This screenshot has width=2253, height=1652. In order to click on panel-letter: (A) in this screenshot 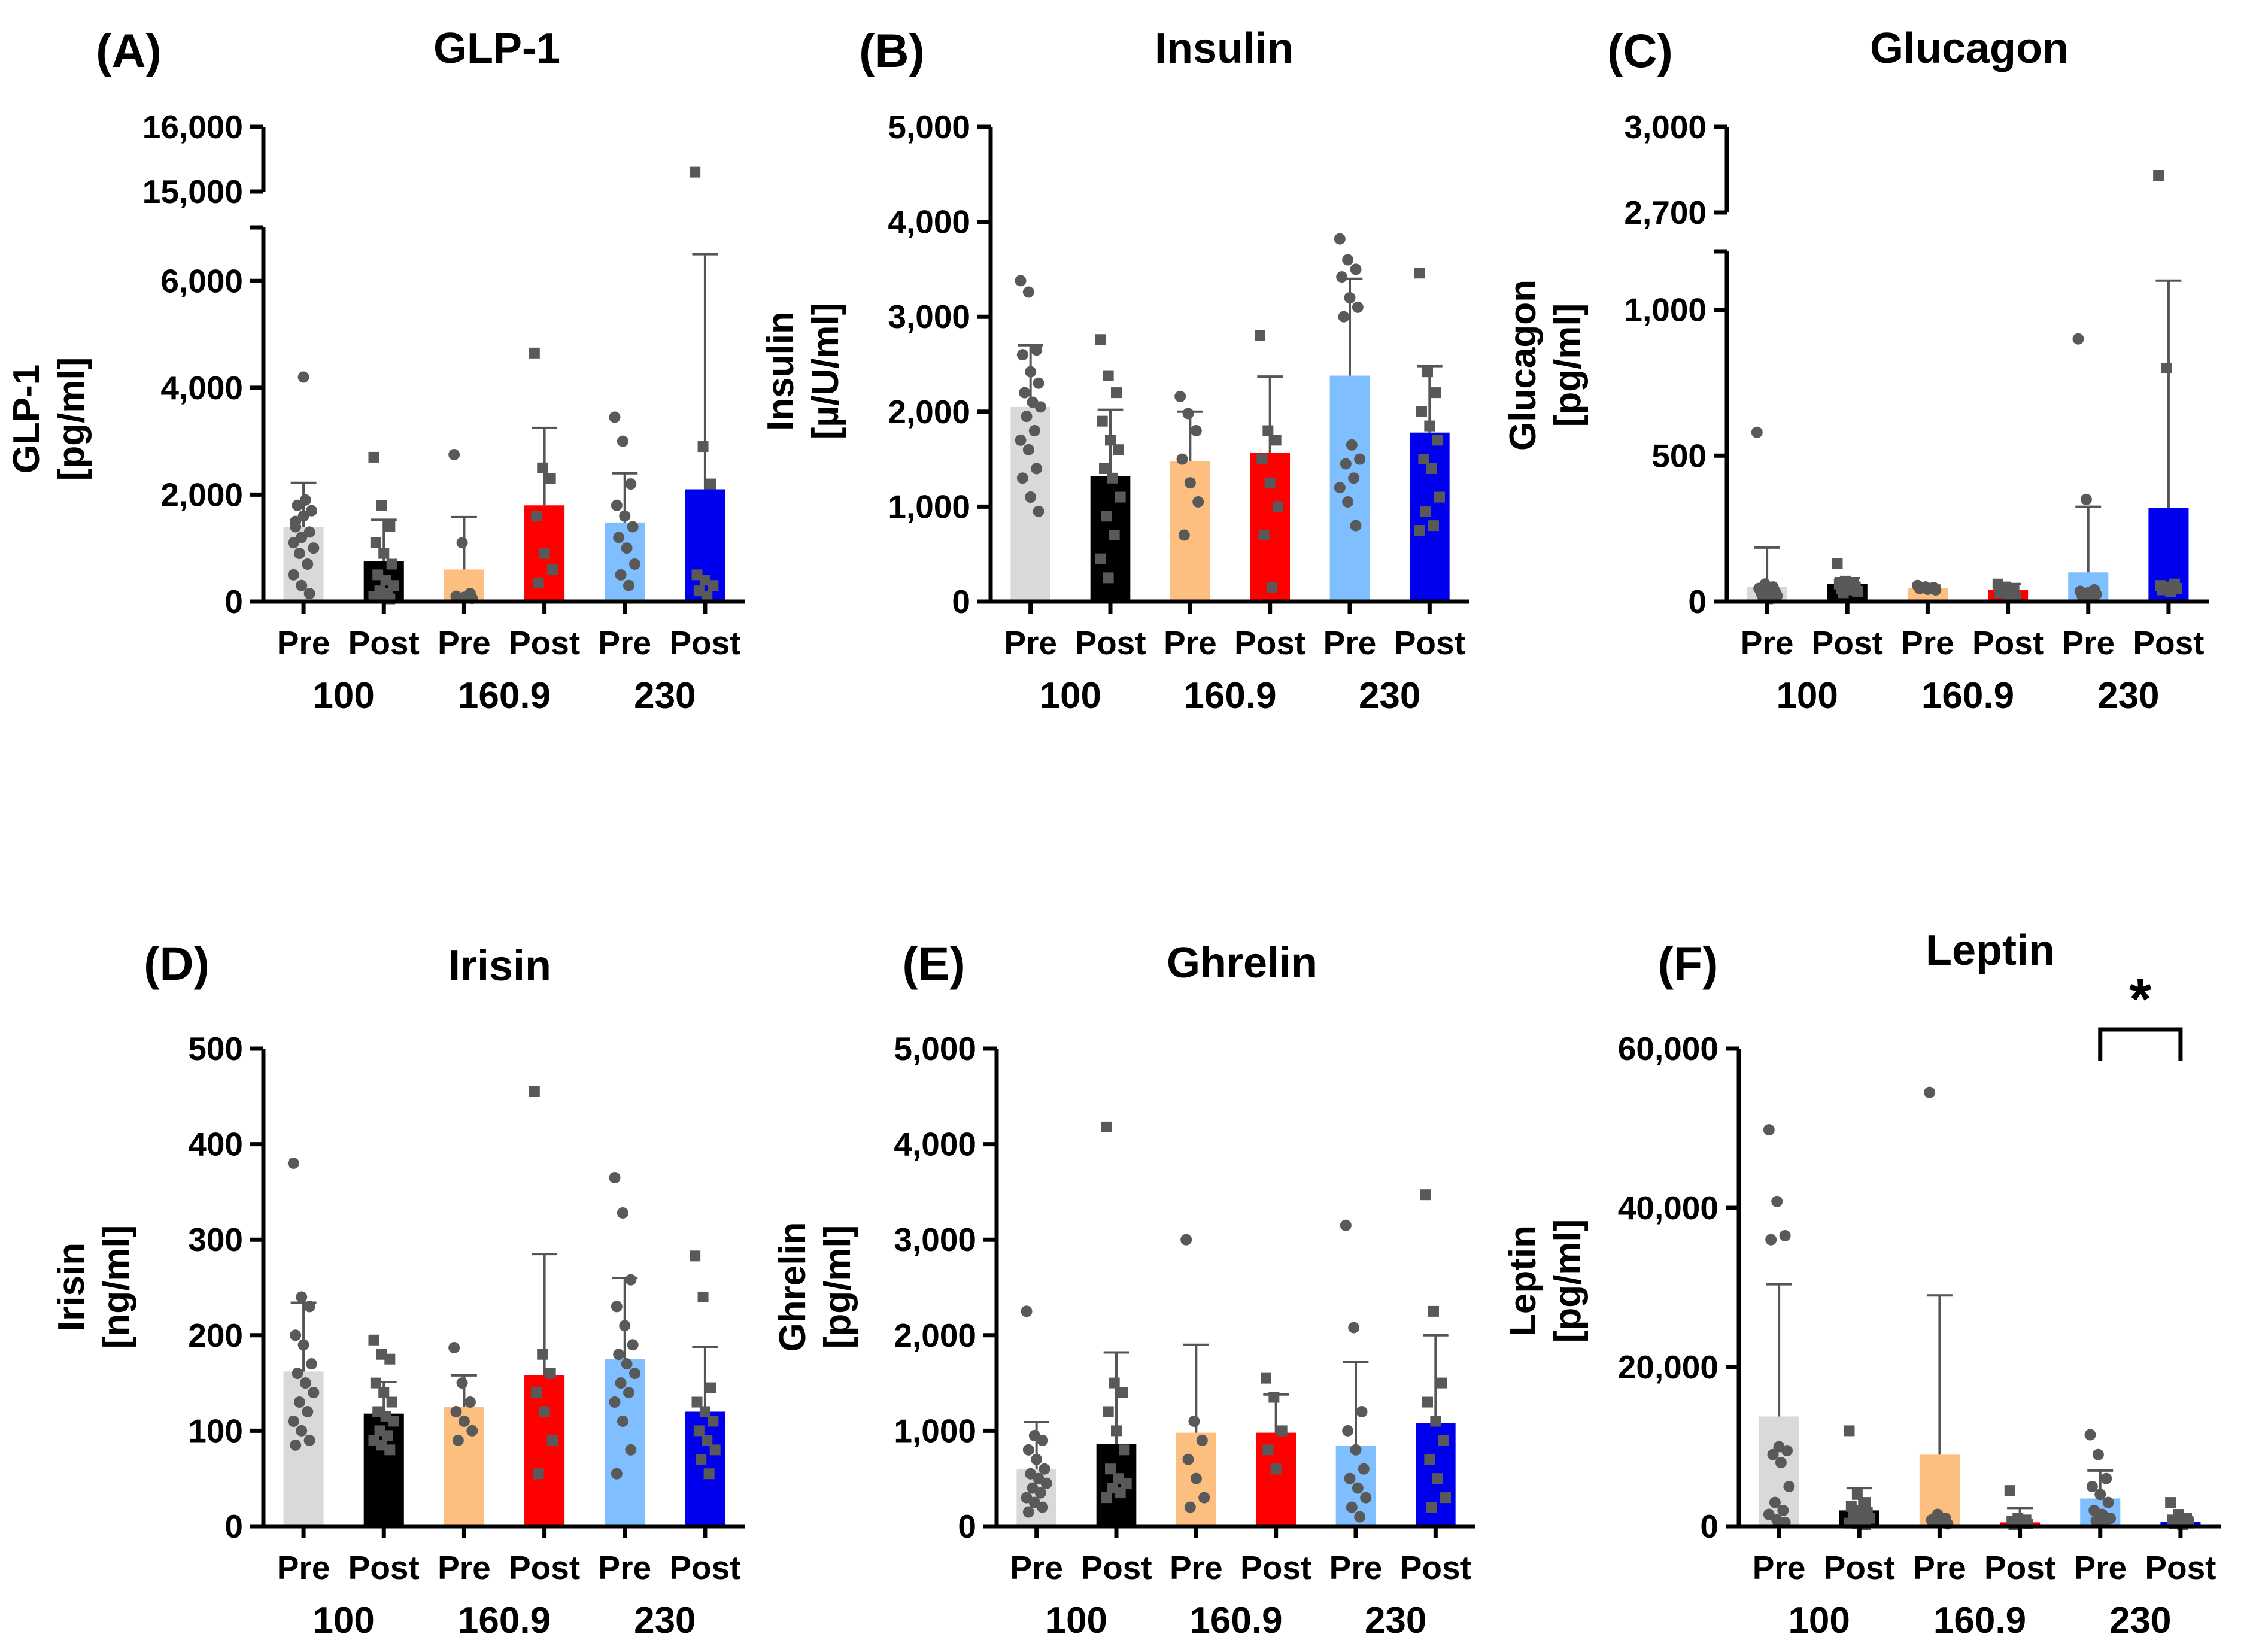, I will do `click(129, 50)`.